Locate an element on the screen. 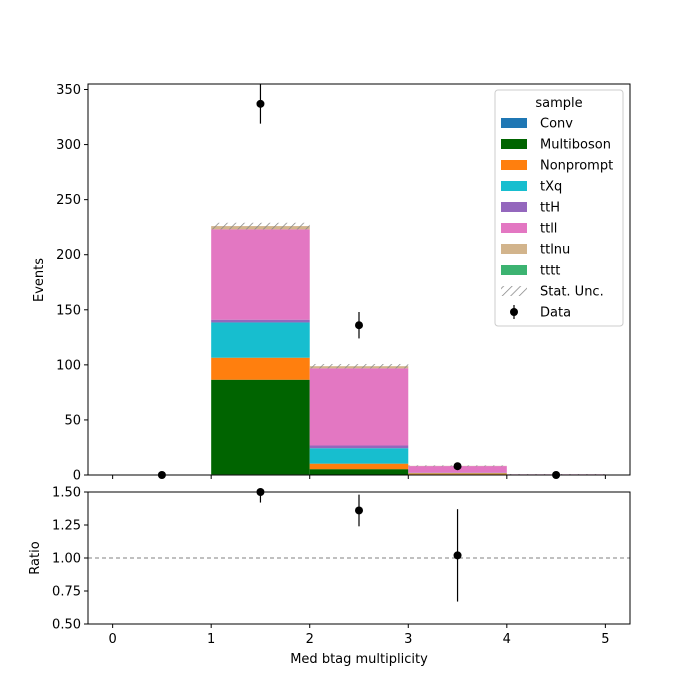 This screenshot has height=700, width=700. legend-swatch-conv is located at coordinates (514, 123).